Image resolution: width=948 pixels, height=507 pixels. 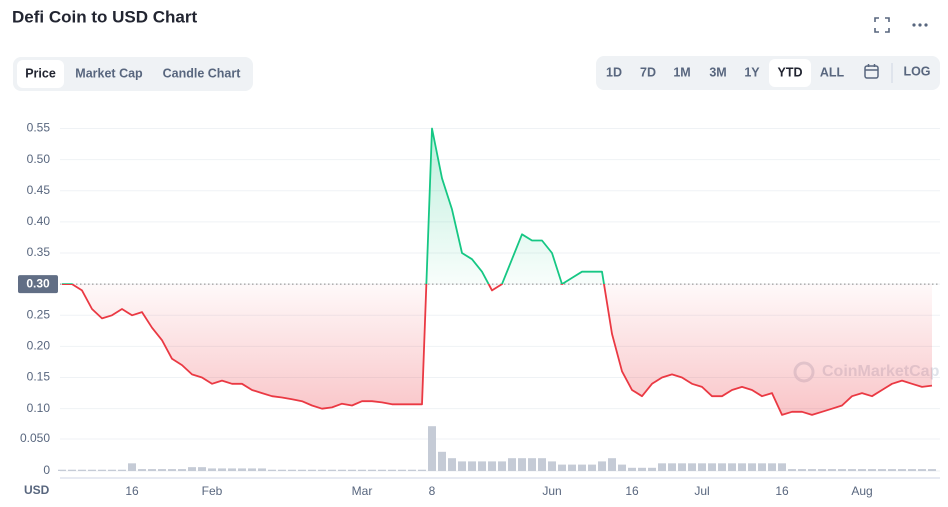 I want to click on y2-tick-label: 0, so click(x=46, y=470).